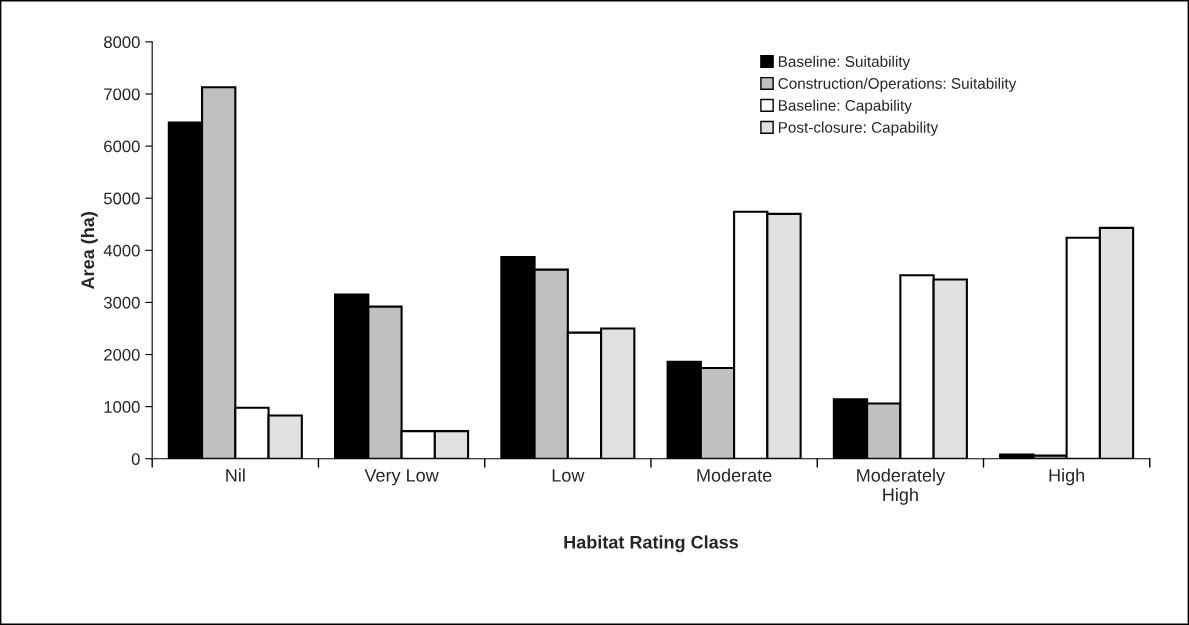 The image size is (1189, 625). What do you see at coordinates (858, 128) in the screenshot?
I see `legend-label: Post-closure: Capability` at bounding box center [858, 128].